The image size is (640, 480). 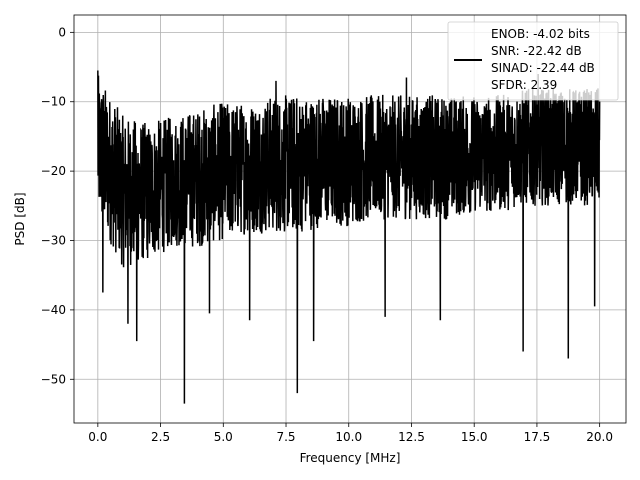 What do you see at coordinates (53, 310) in the screenshot?
I see `y-tick-label: −40` at bounding box center [53, 310].